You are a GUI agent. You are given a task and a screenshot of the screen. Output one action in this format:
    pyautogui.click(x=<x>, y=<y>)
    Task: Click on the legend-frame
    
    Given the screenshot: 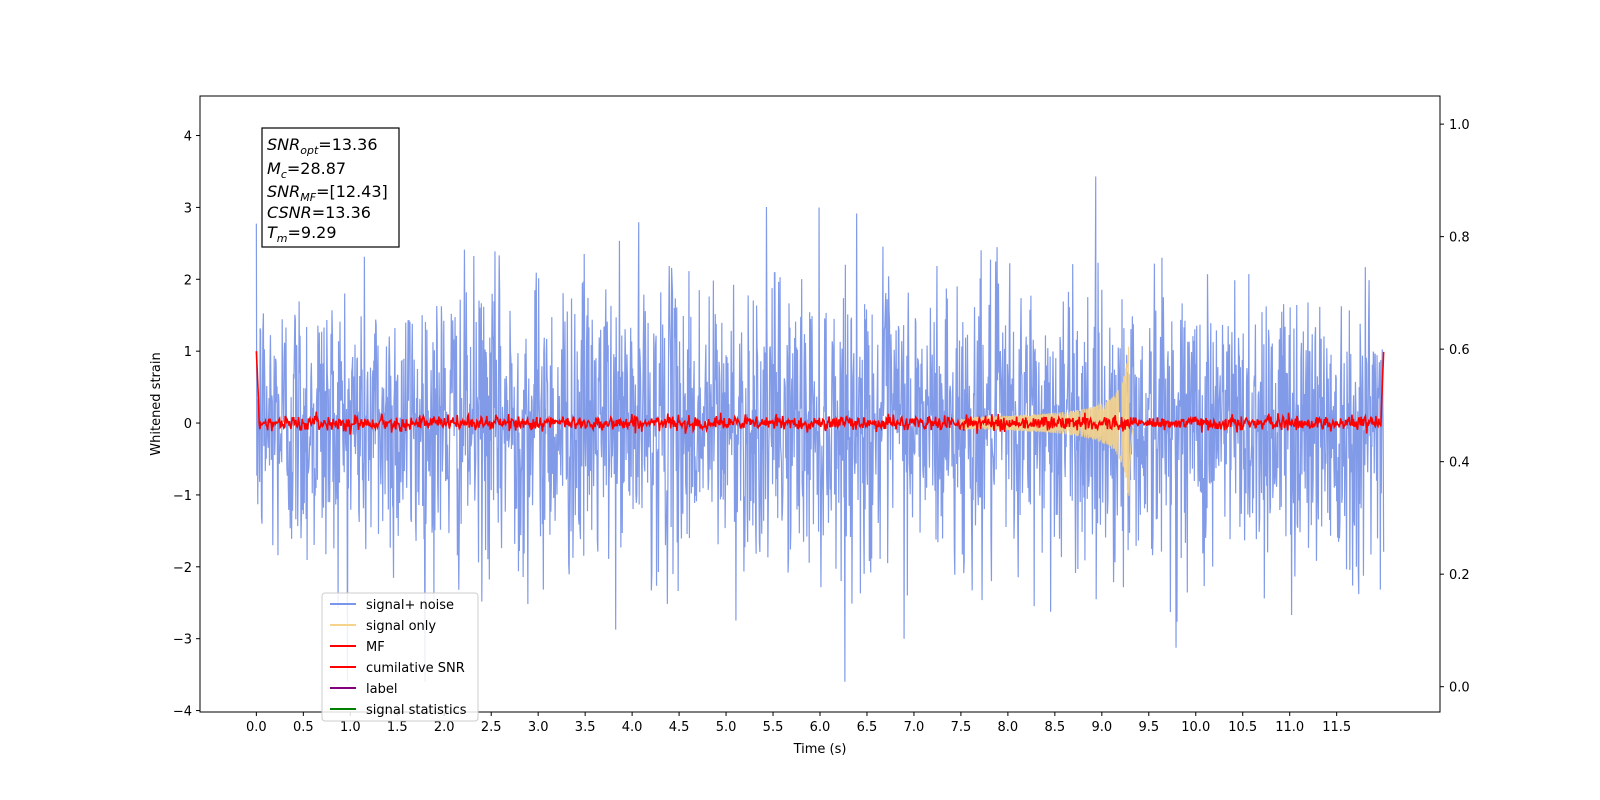 What is the action you would take?
    pyautogui.click(x=400, y=657)
    